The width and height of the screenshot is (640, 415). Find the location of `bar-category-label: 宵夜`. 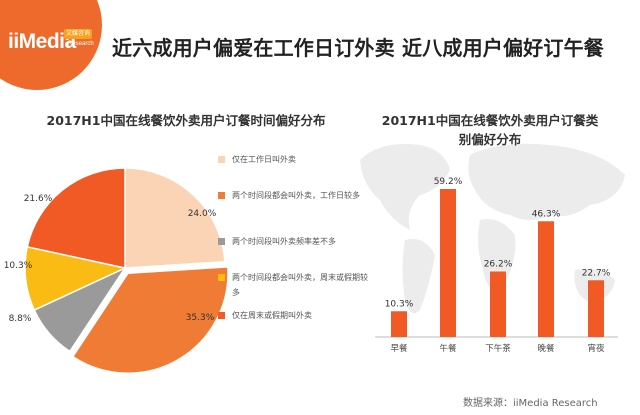

bar-category-label: 宵夜 is located at coordinates (596, 348).